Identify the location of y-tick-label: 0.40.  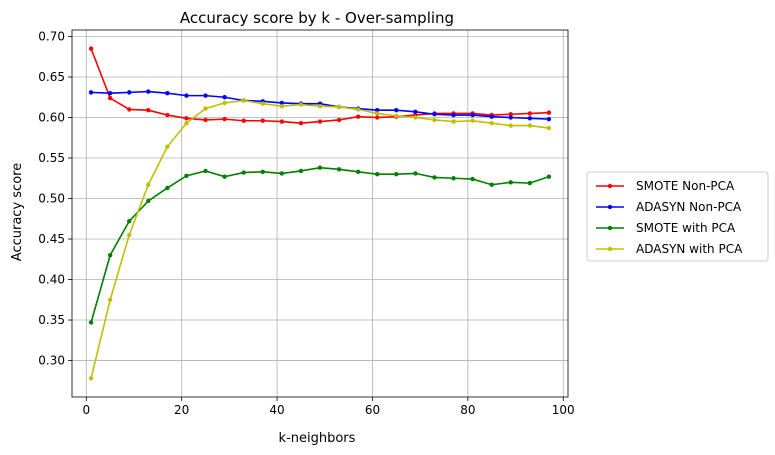
(51, 280).